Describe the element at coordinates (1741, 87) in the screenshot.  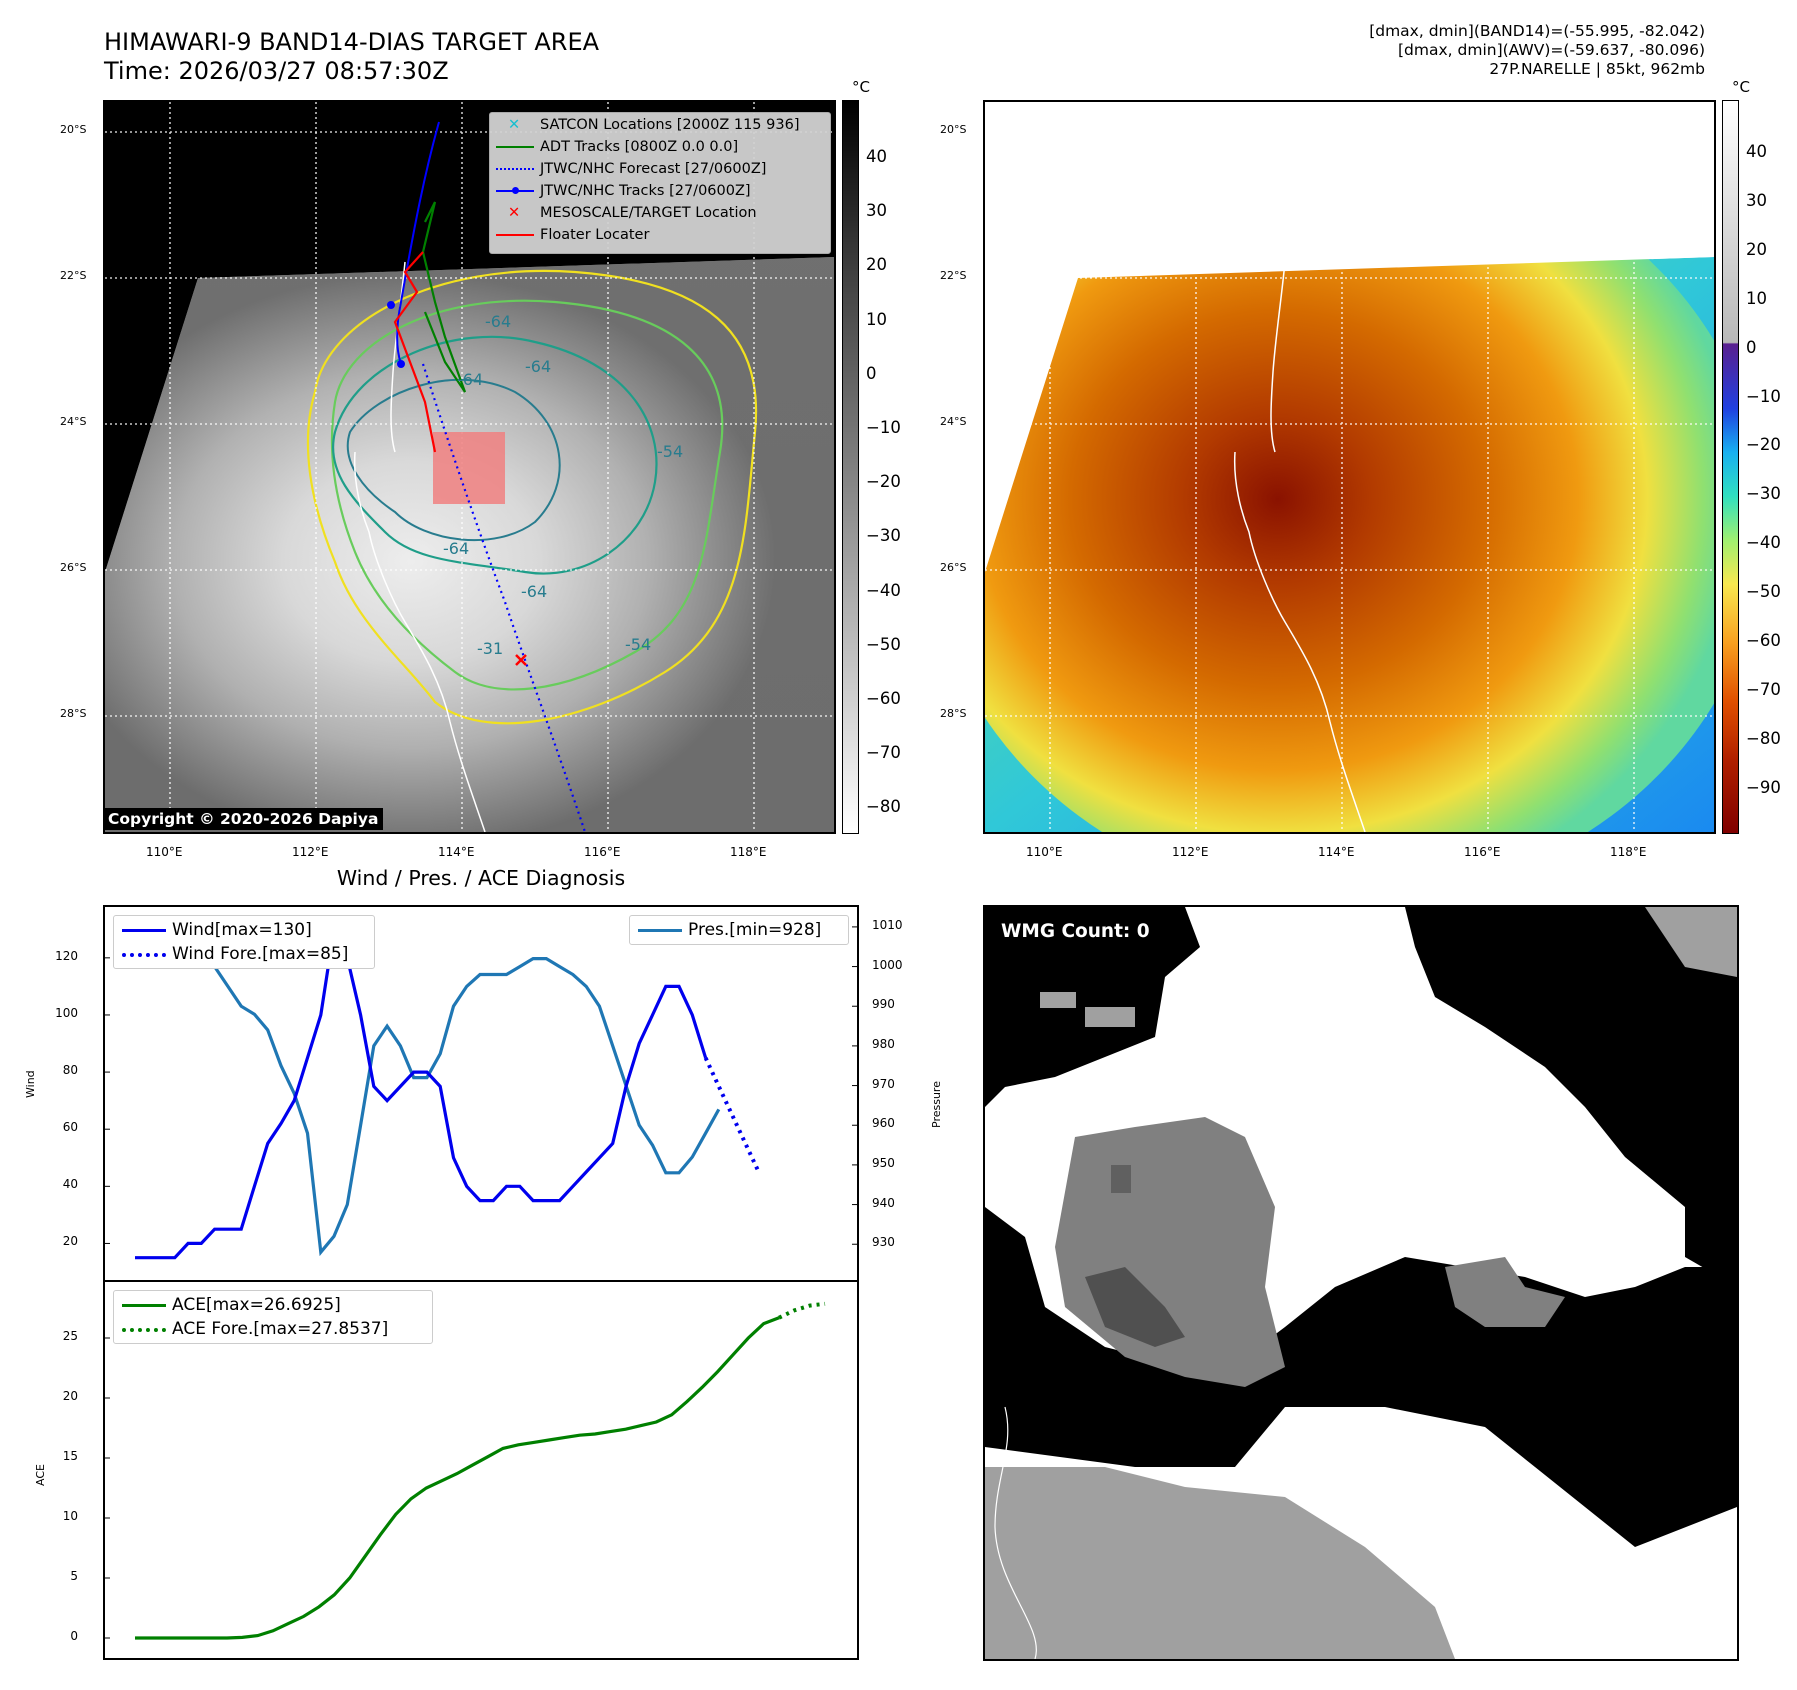
I see `awv-colorbar-unit: °C` at that location.